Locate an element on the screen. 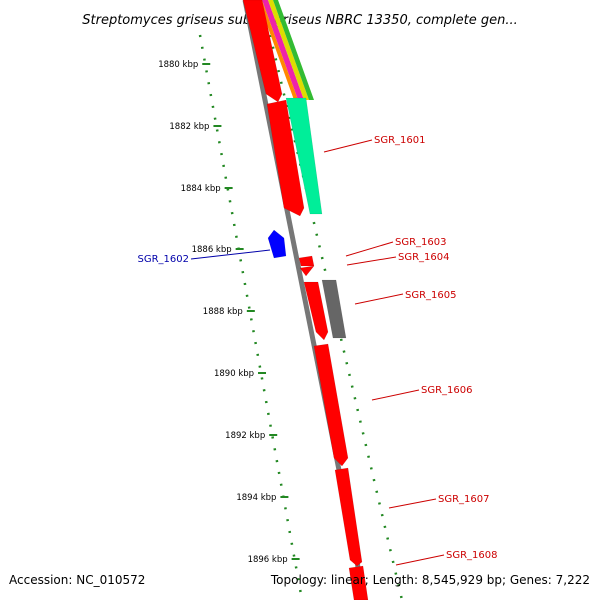 The image size is (600, 600). gene-label: SGR_1603 is located at coordinates (421, 242).